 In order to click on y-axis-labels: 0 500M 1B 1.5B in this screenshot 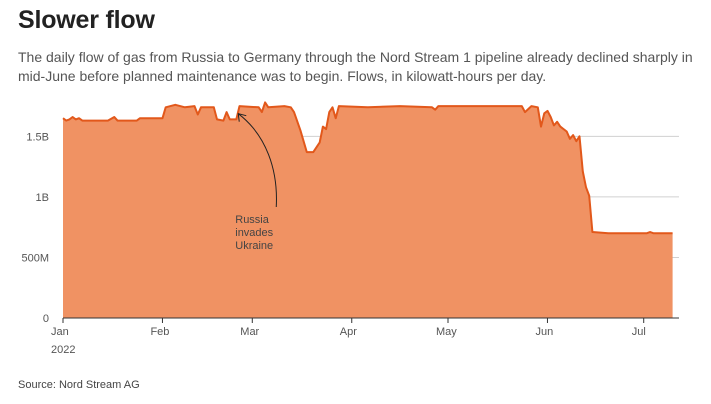, I will do `click(35, 228)`.